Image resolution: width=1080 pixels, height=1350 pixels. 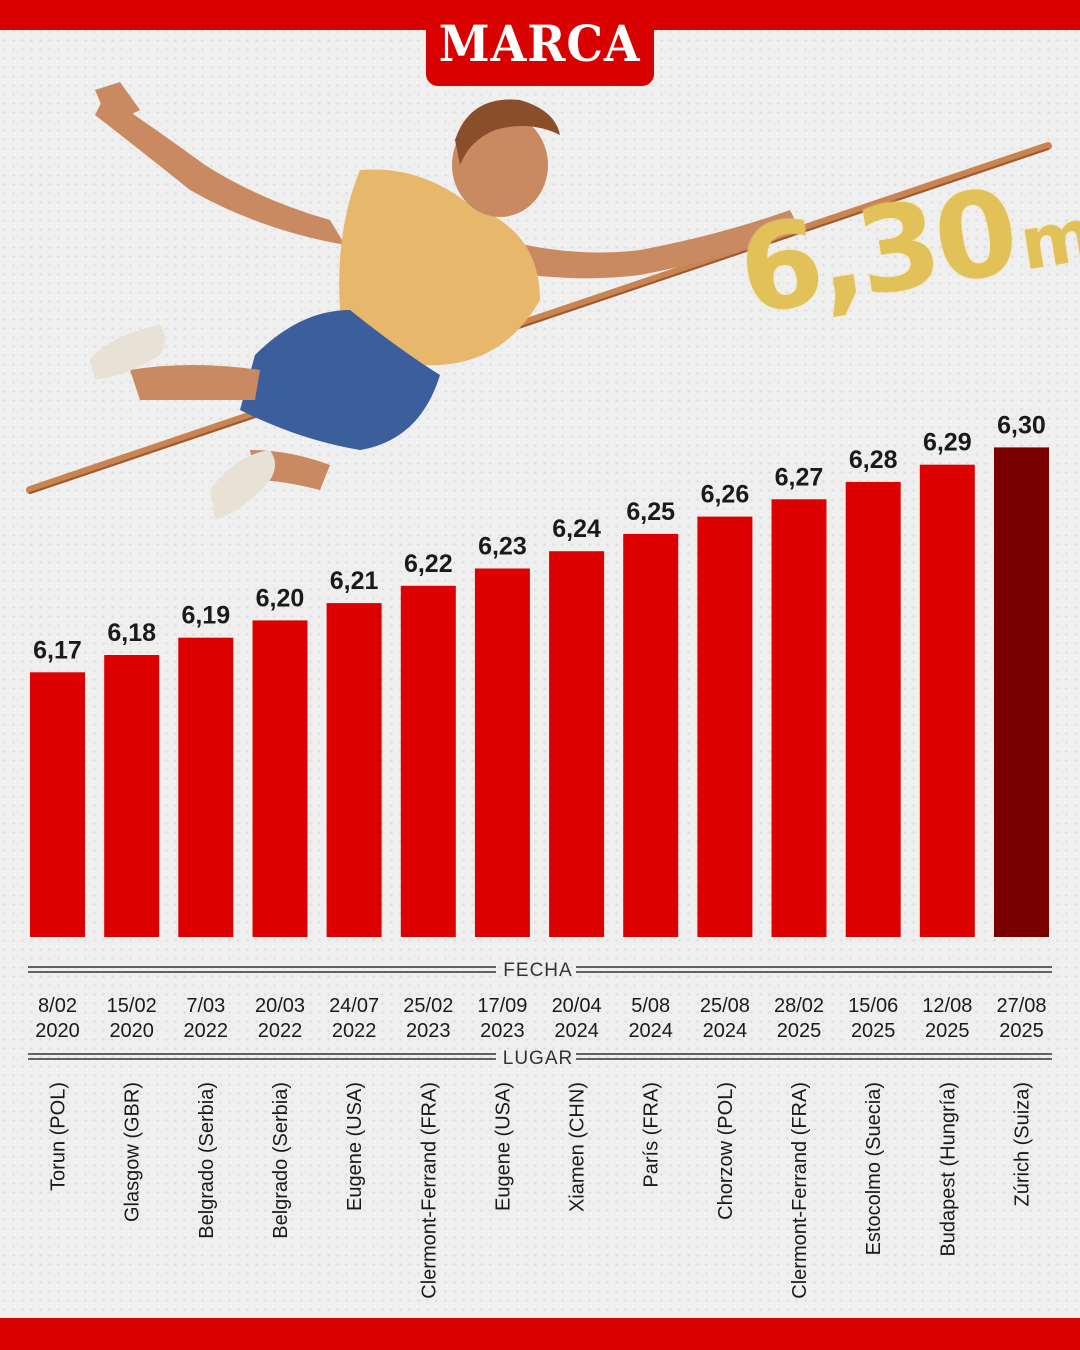 I want to click on bar-value-label-2: 6,18, so click(x=131, y=633).